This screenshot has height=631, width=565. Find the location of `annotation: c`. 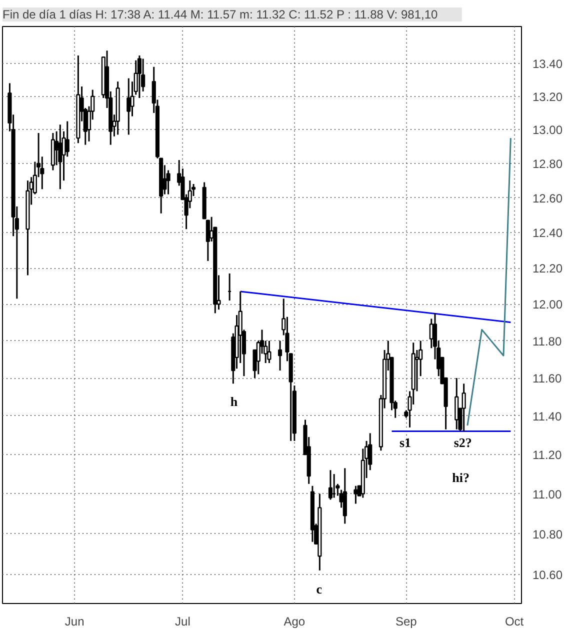

annotation: c is located at coordinates (319, 589).